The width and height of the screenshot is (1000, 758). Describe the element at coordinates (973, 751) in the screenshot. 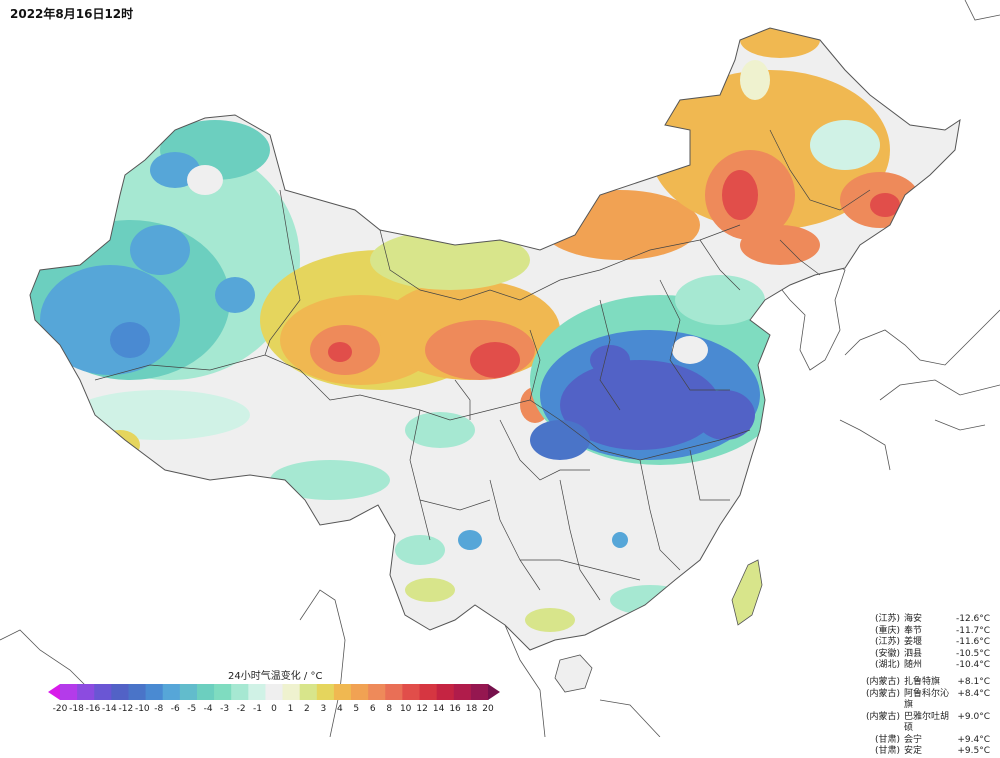

I see `station-value: +9.5°C` at that location.